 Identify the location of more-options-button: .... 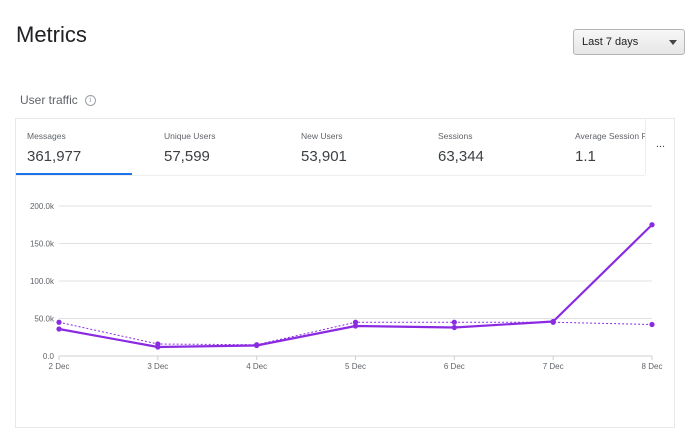
(660, 147).